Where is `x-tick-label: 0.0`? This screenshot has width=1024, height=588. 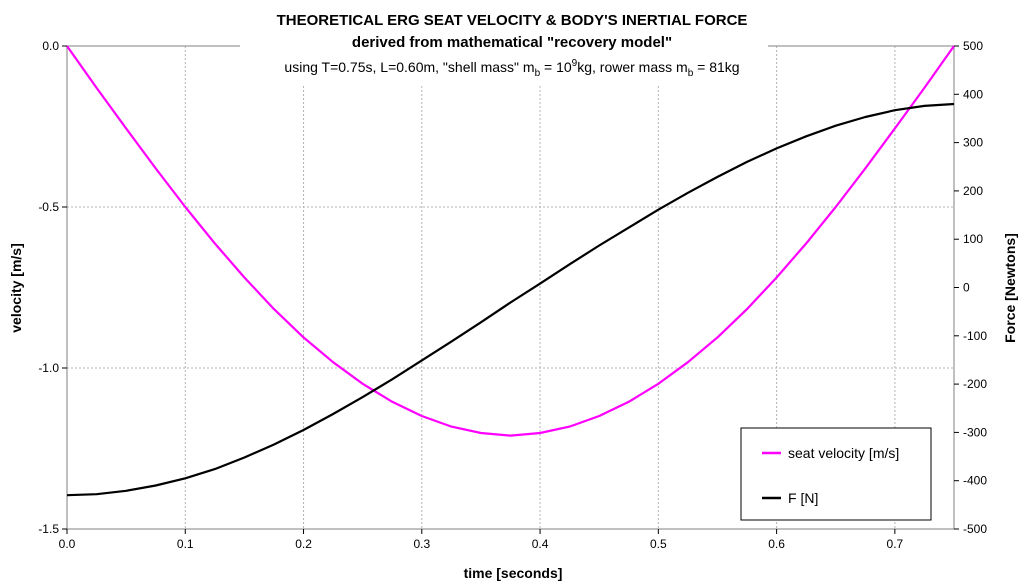 x-tick-label: 0.0 is located at coordinates (67, 544).